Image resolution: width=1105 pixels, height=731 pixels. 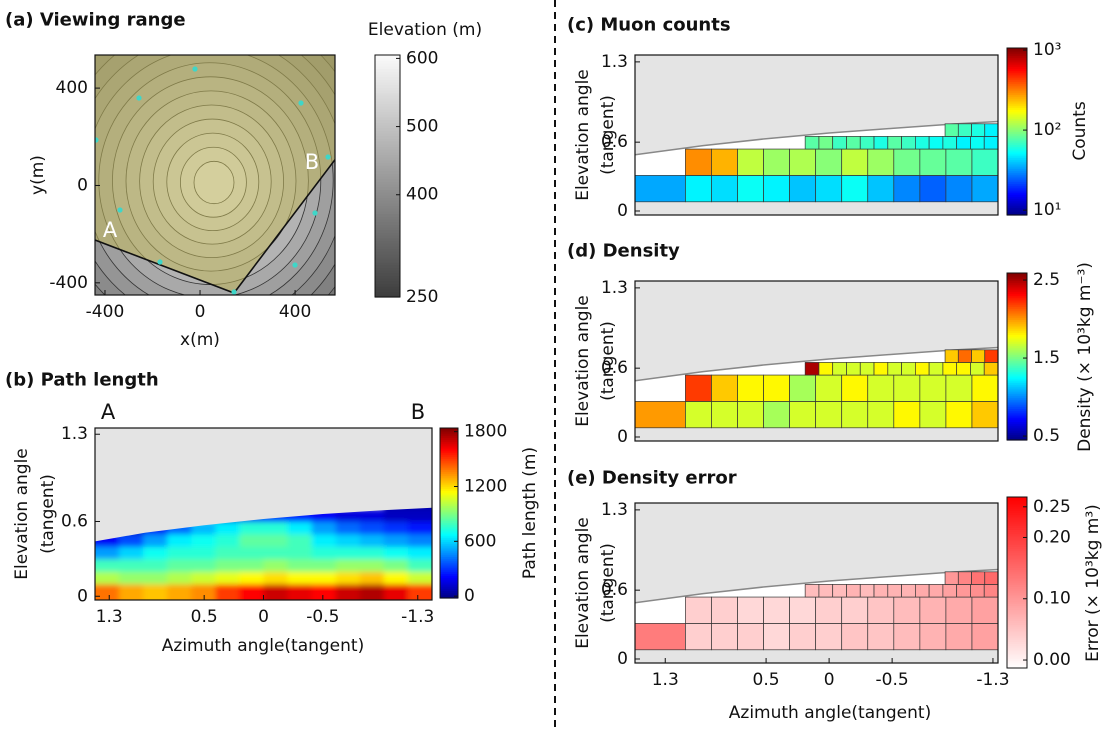 I want to click on detector-site, so click(x=139, y=98).